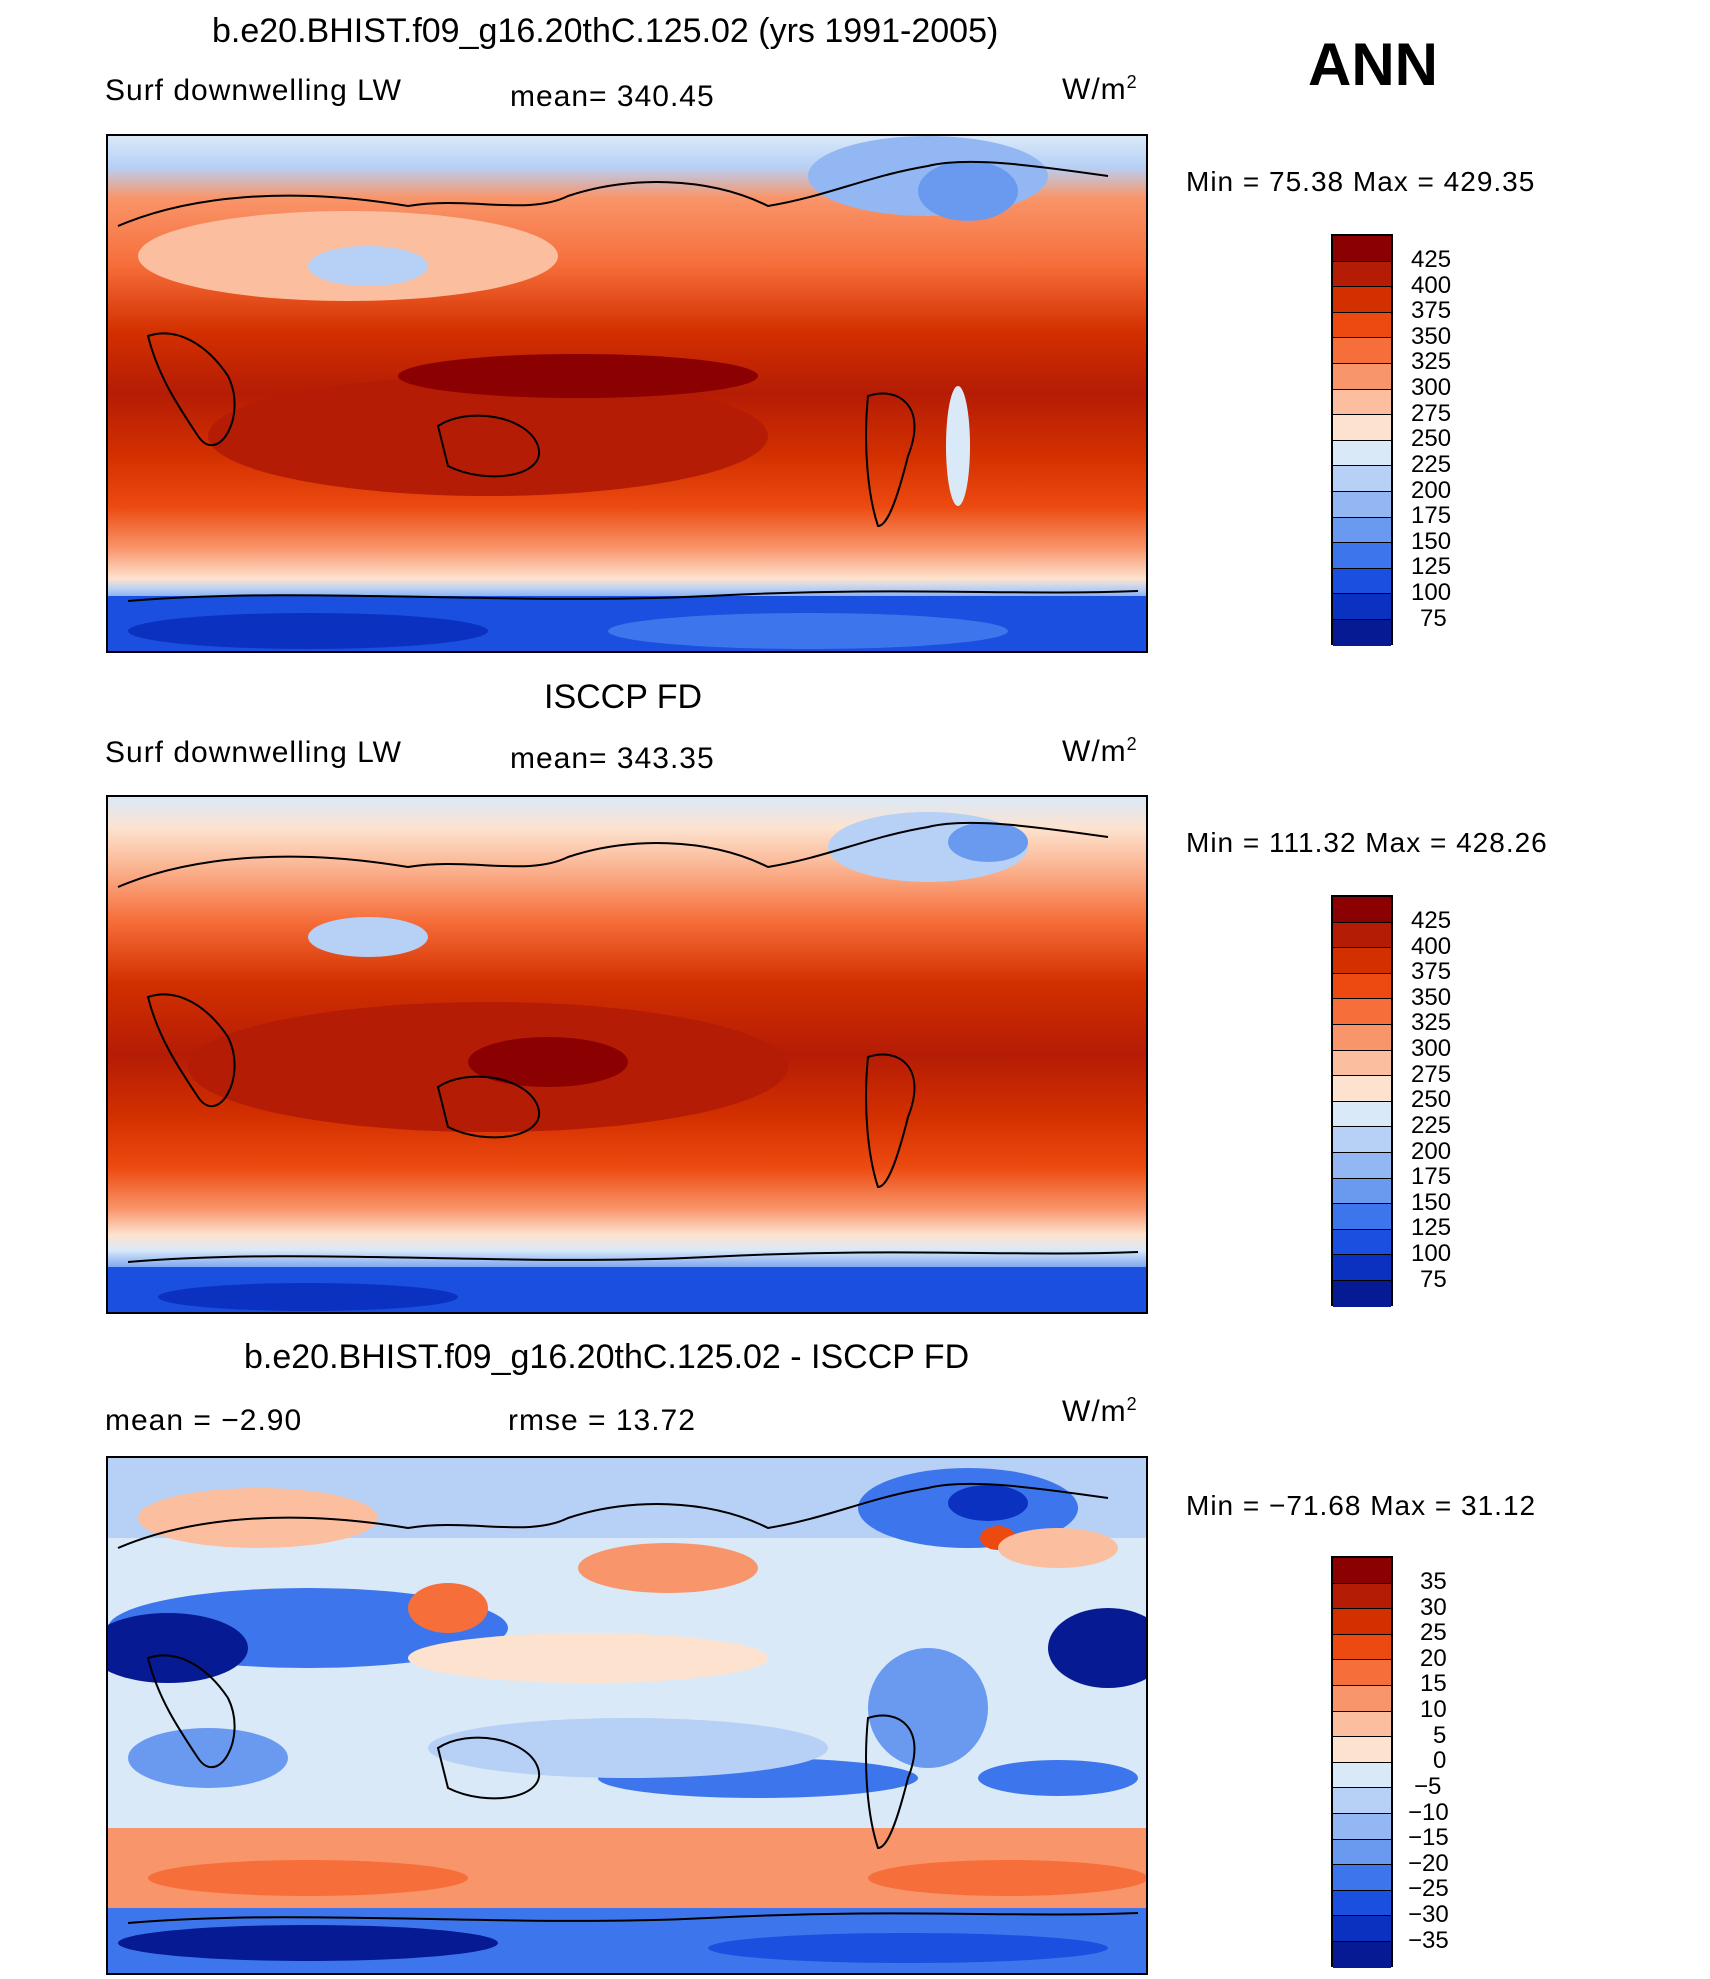 This screenshot has width=1710, height=1979. Describe the element at coordinates (1433, 1581) in the screenshot. I see `colorbar-tick-label: 35` at that location.